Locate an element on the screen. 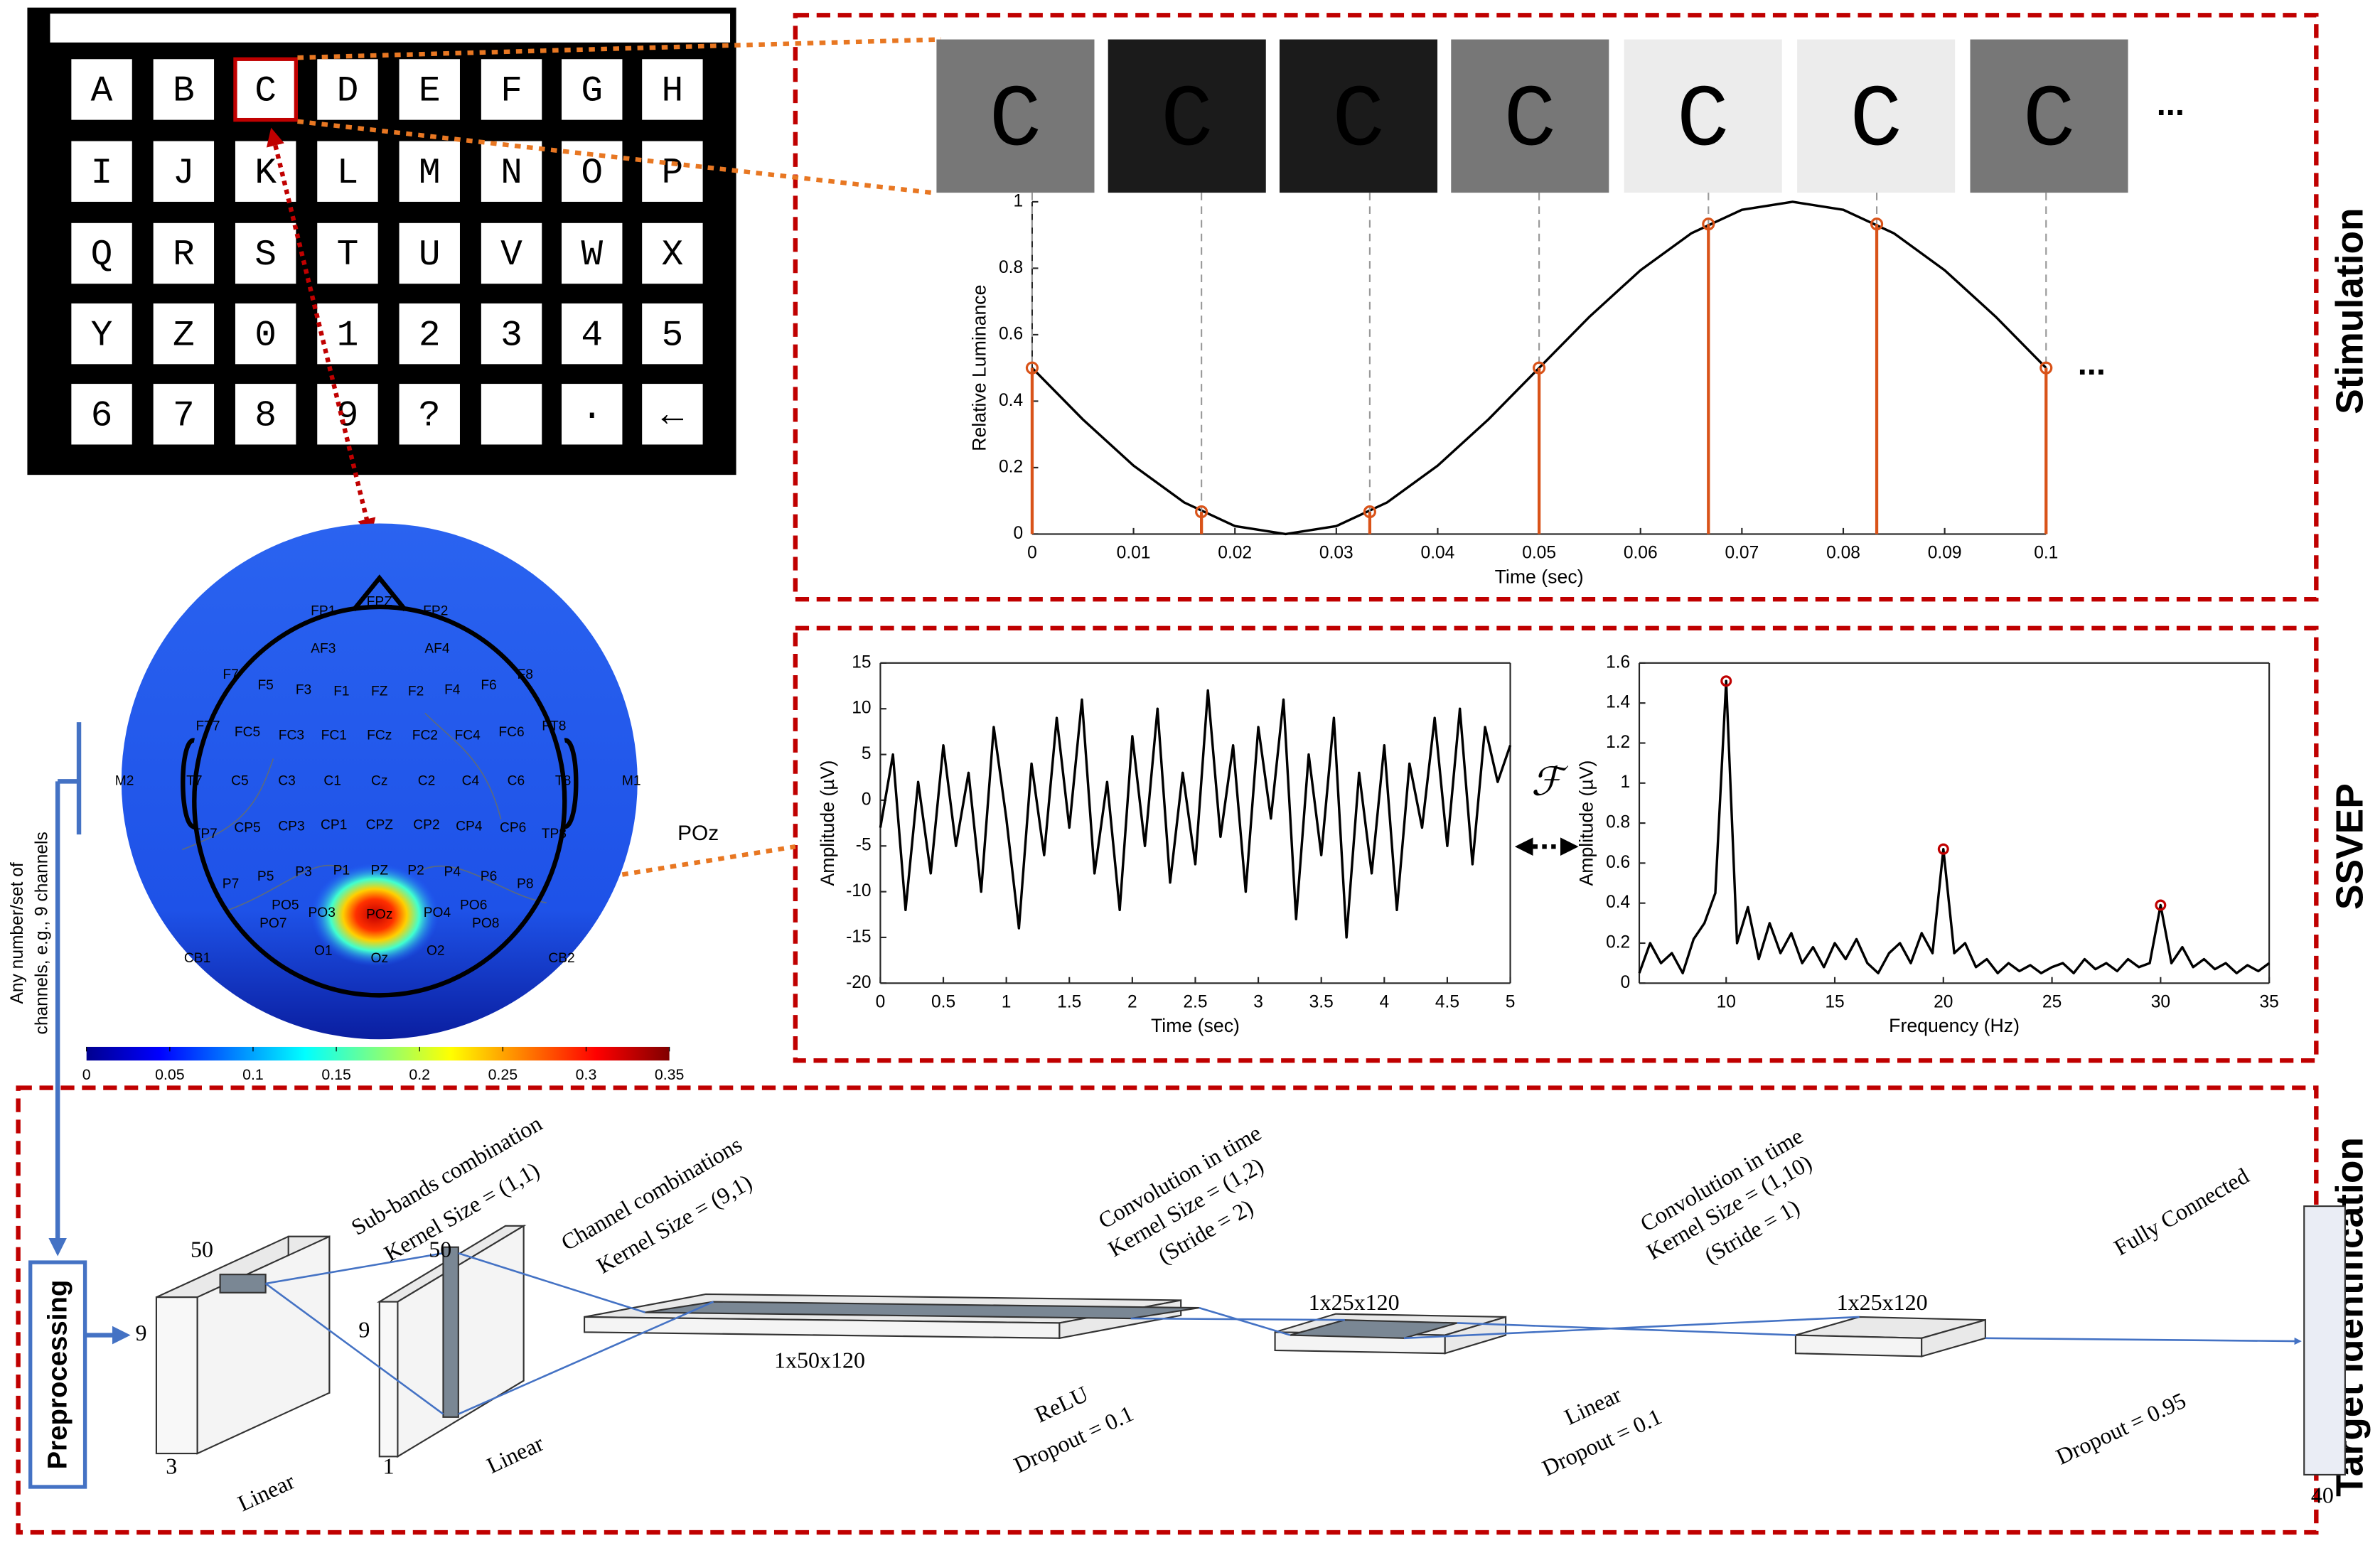 Image resolution: width=2380 pixels, height=1543 pixels. key-label: W is located at coordinates (592, 255).